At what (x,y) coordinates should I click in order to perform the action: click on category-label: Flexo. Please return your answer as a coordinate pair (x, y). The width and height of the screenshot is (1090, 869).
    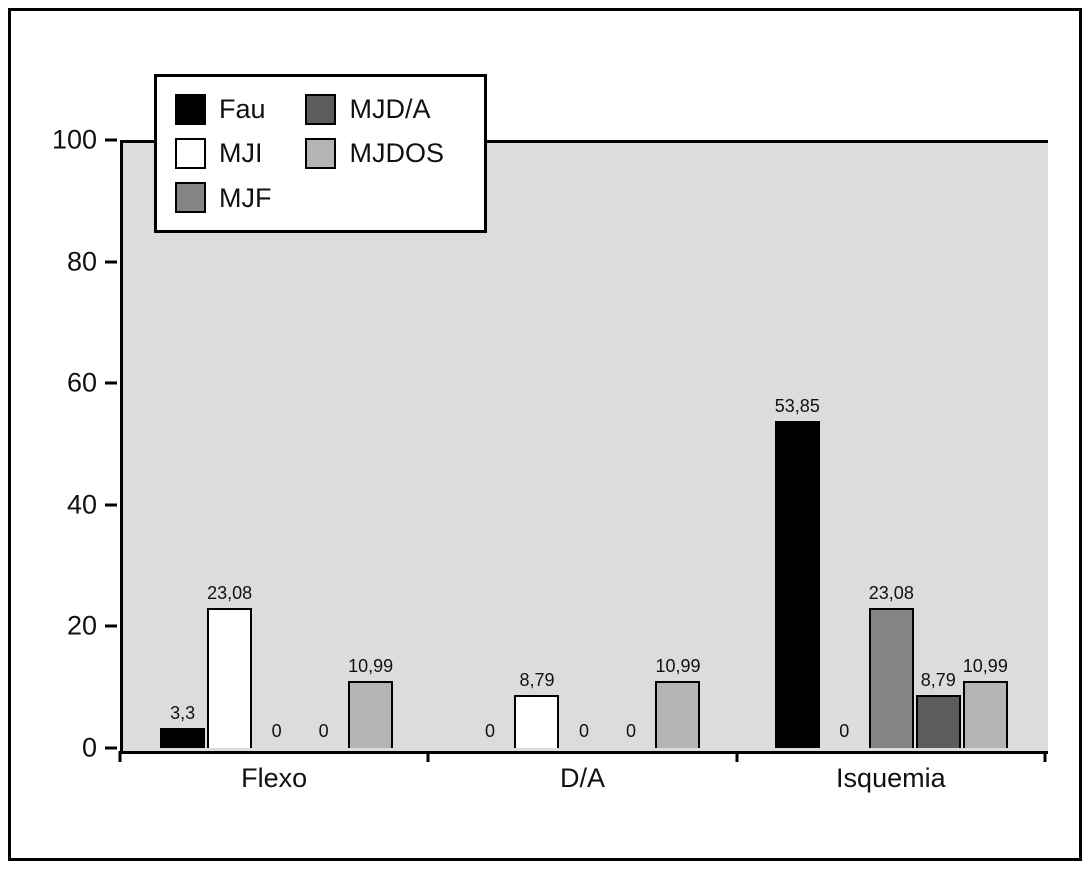
    Looking at the image, I should click on (274, 778).